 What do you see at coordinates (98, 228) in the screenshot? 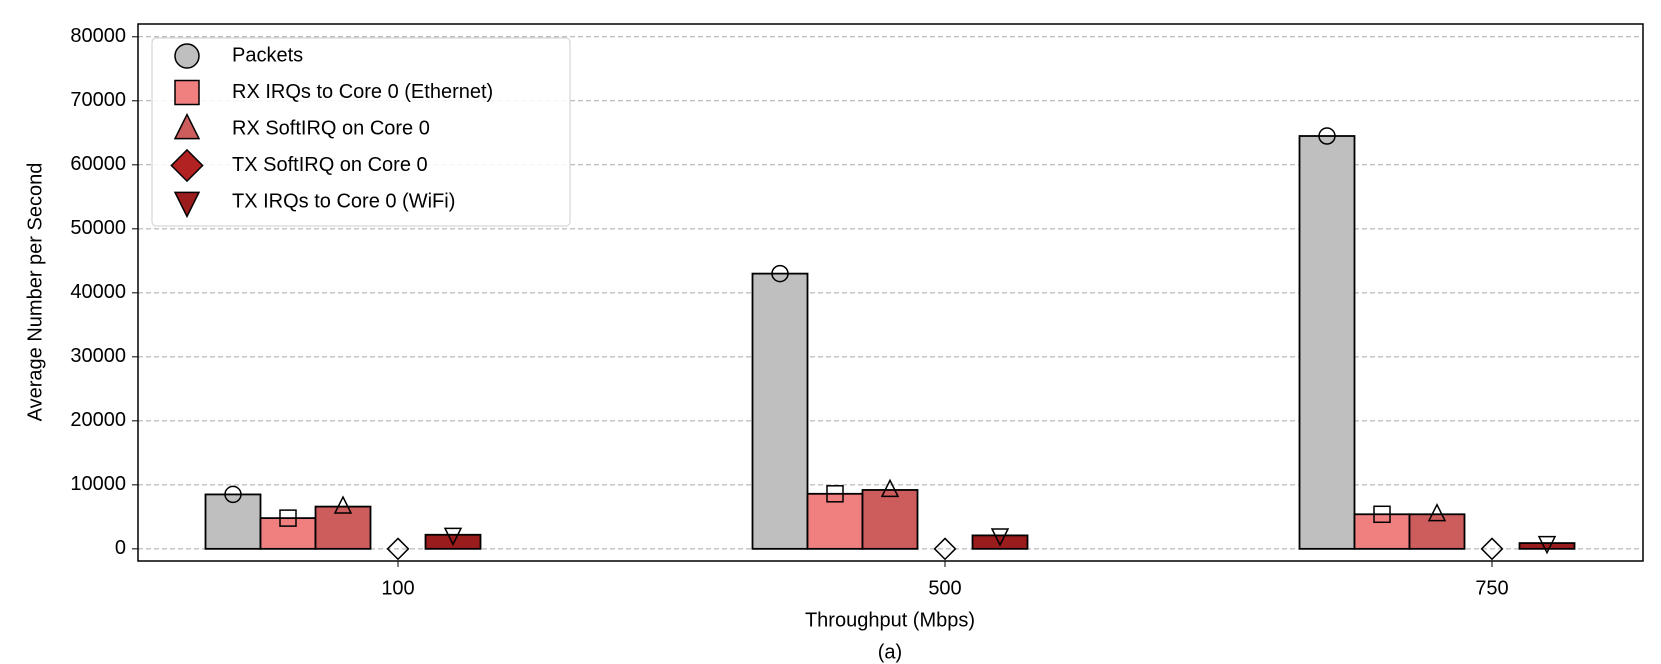
I see `y-tick-label: 50000` at bounding box center [98, 228].